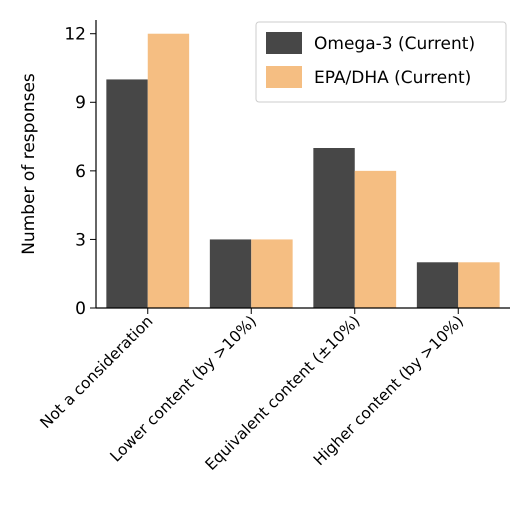 The image size is (524, 516). What do you see at coordinates (395, 44) in the screenshot?
I see `legend-label: Omega-3 (Current)` at bounding box center [395, 44].